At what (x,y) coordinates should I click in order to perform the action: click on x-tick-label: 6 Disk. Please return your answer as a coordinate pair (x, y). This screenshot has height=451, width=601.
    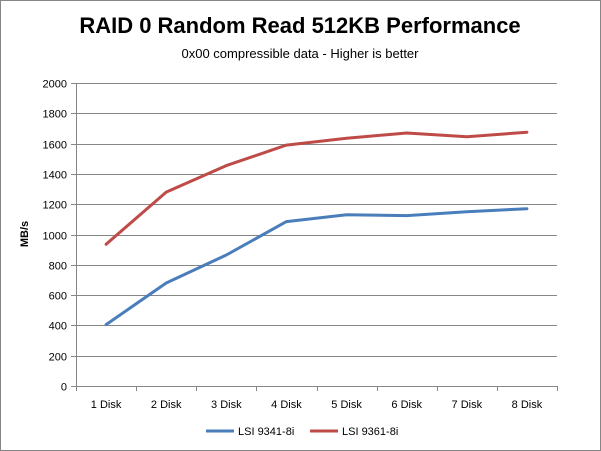
    Looking at the image, I should click on (406, 405).